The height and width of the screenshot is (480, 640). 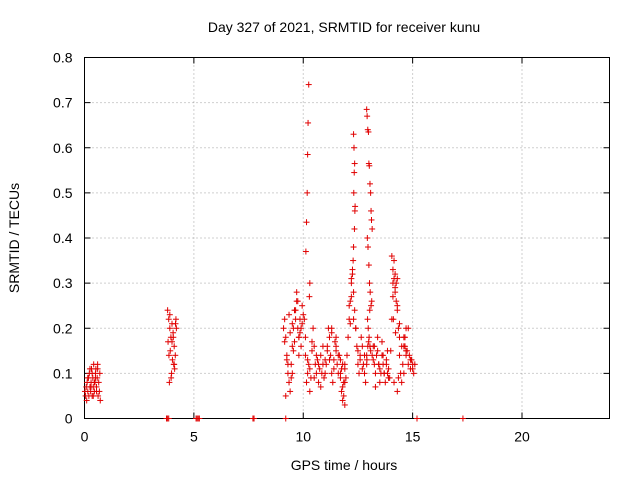 I want to click on x-tick-label: 20, so click(x=522, y=437).